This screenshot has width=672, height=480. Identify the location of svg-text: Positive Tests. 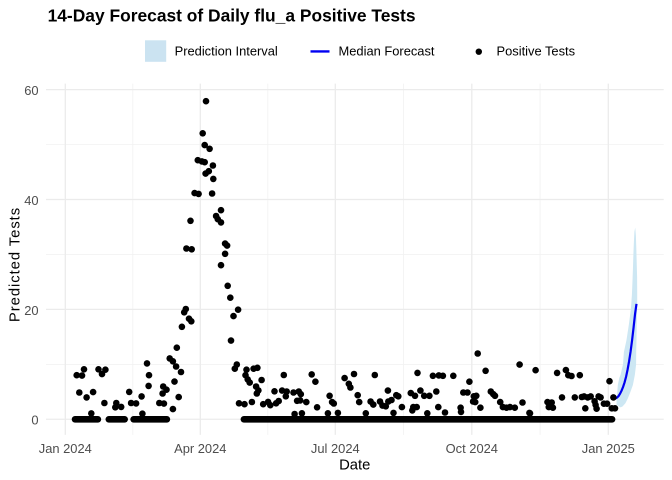
(536, 50).